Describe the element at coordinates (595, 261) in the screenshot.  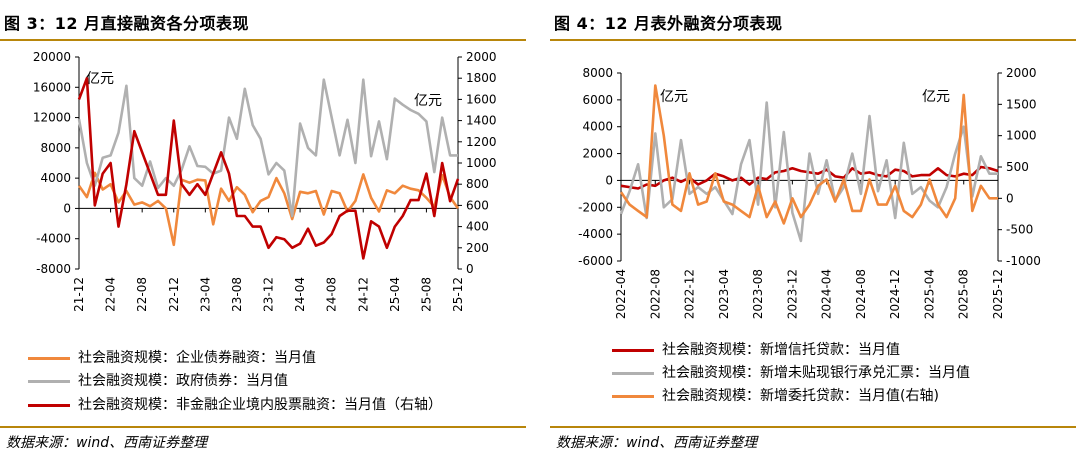
I see `y-tick-label-left: -6000` at that location.